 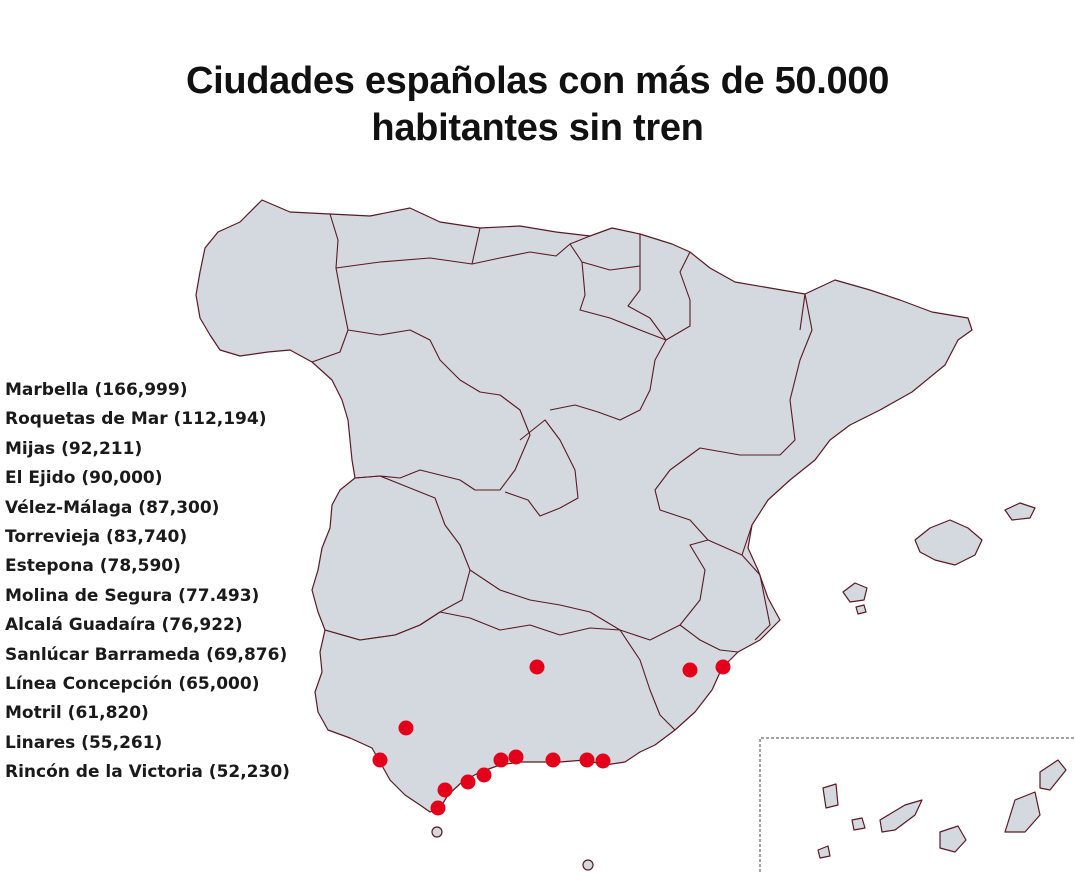 What do you see at coordinates (96, 537) in the screenshot?
I see `city-list-item: Torrevieja (83,740)` at bounding box center [96, 537].